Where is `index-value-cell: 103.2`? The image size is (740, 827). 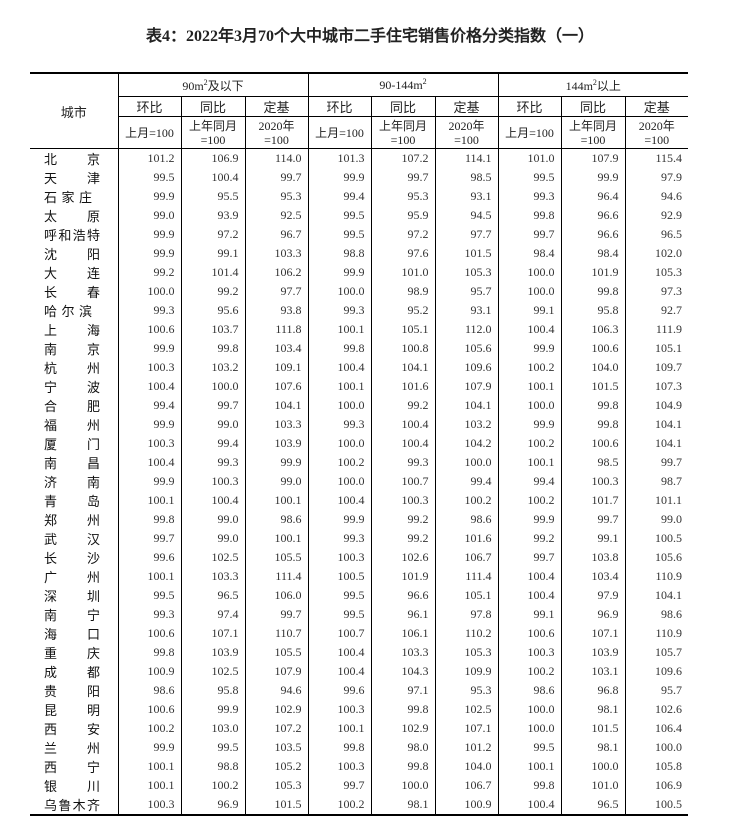 index-value-cell: 103.2 is located at coordinates (212, 367).